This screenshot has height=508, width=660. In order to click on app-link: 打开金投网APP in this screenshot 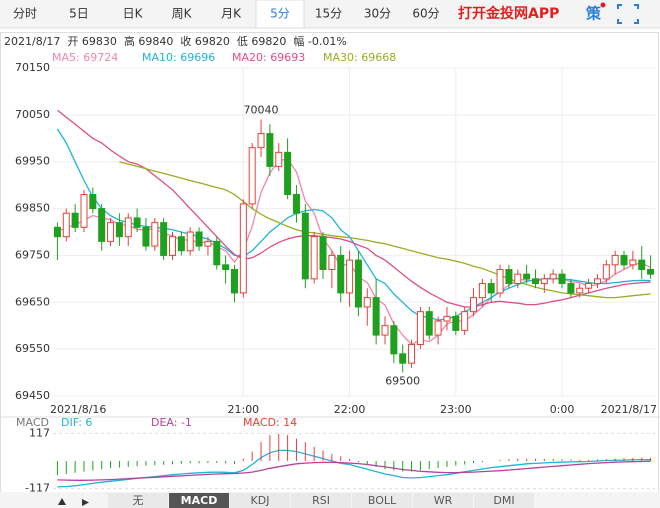, I will do `click(508, 13)`.